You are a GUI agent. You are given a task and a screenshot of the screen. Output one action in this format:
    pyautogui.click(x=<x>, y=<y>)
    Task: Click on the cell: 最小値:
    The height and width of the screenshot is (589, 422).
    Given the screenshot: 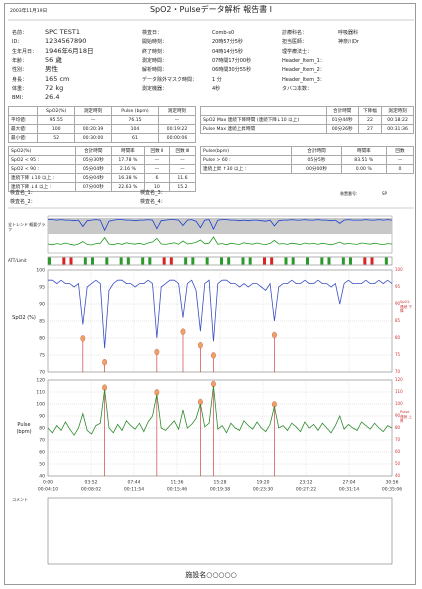 What is the action you would take?
    pyautogui.click(x=23, y=138)
    